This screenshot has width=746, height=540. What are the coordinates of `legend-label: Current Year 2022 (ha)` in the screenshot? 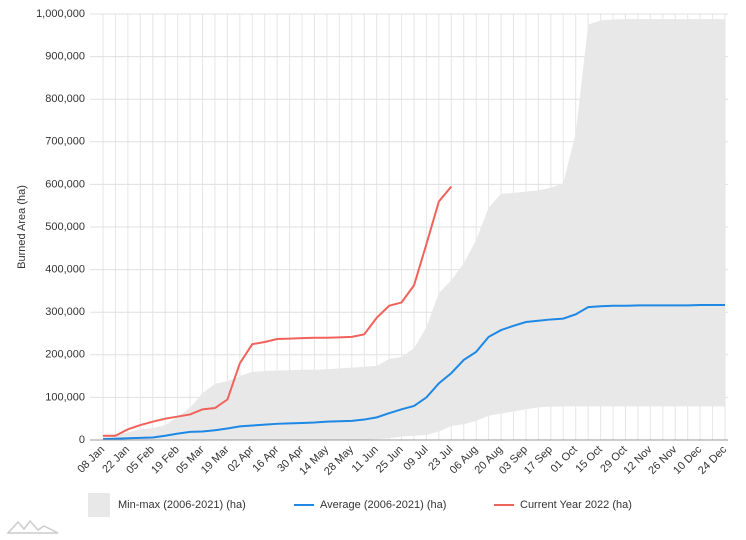 It's located at (576, 505).